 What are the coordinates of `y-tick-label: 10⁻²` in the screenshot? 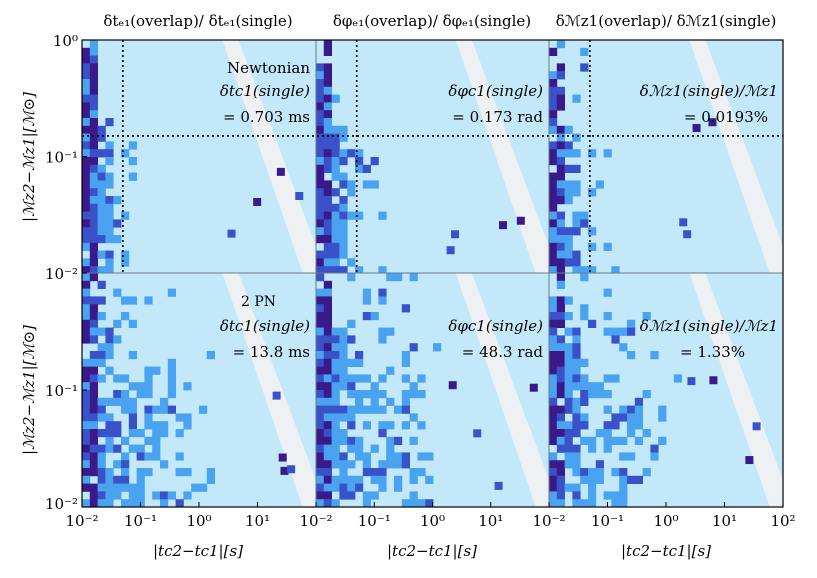 It's located at (61, 504).